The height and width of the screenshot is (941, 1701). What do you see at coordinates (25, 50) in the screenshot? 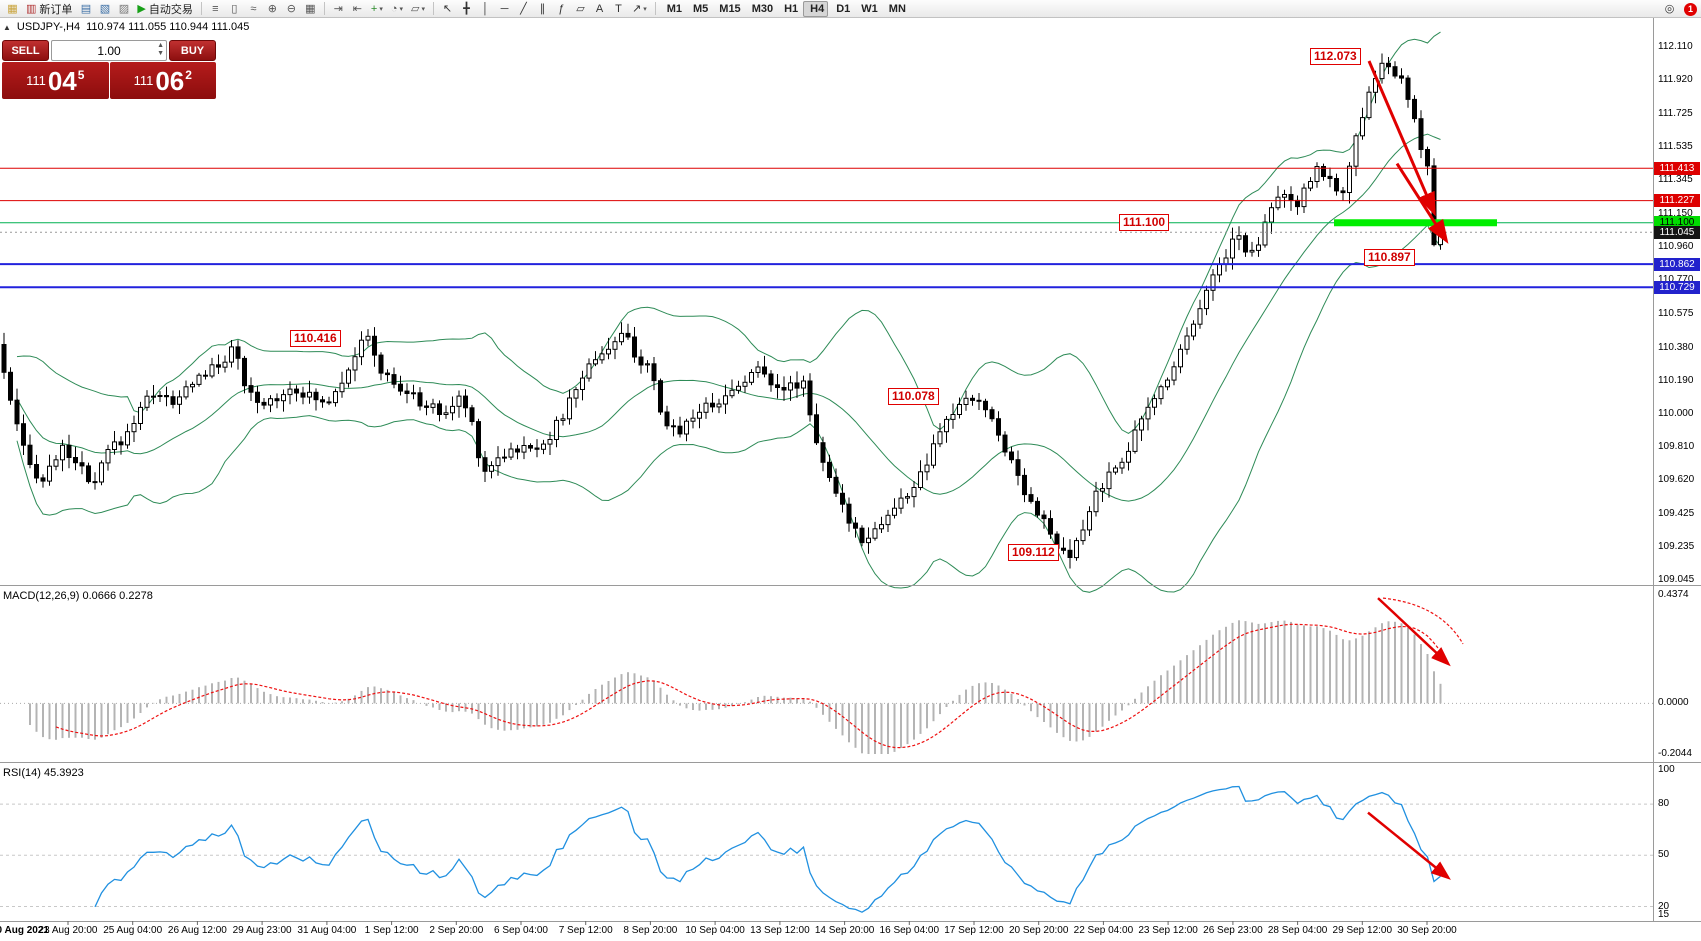
I see `sell-button: SELL` at bounding box center [25, 50].